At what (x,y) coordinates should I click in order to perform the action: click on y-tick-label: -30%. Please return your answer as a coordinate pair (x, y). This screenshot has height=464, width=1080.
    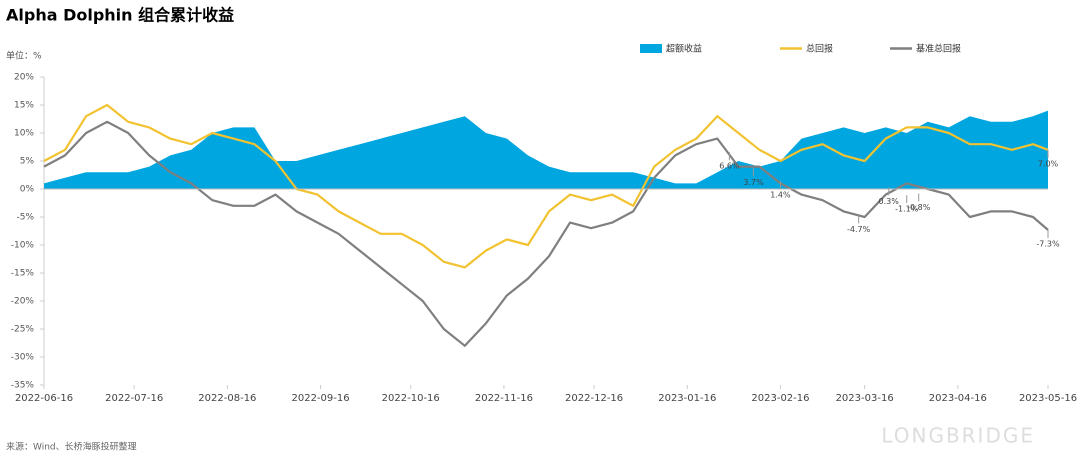
    Looking at the image, I should click on (23, 358).